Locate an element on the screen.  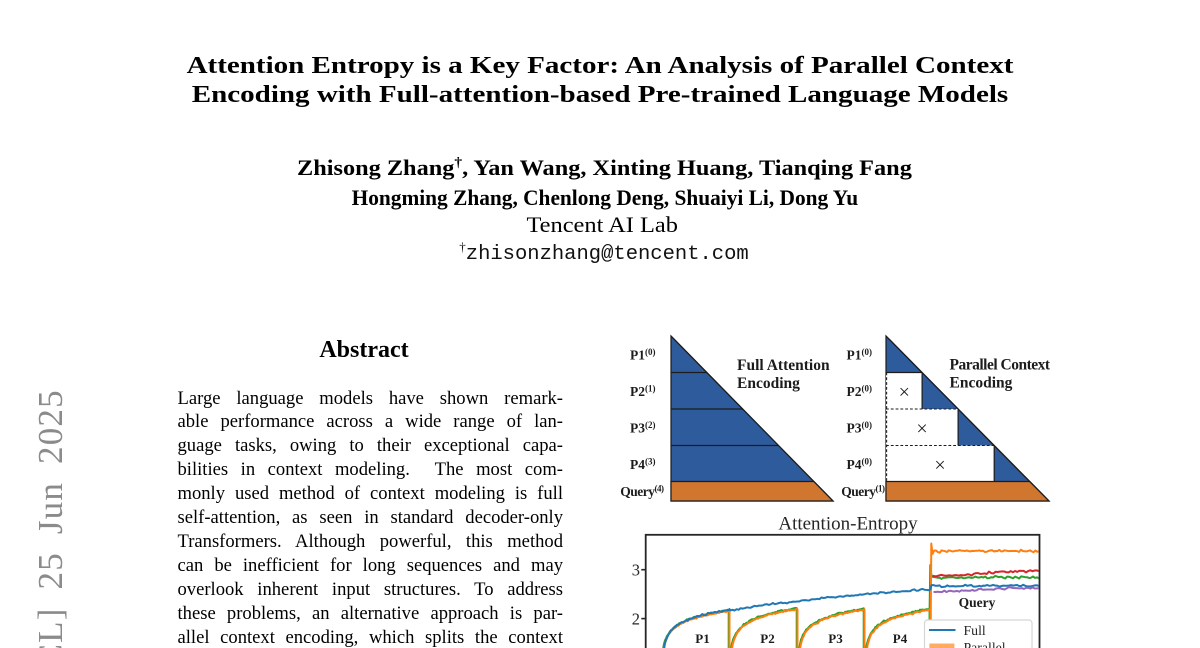
svg-text: 2 is located at coordinates (636, 618).